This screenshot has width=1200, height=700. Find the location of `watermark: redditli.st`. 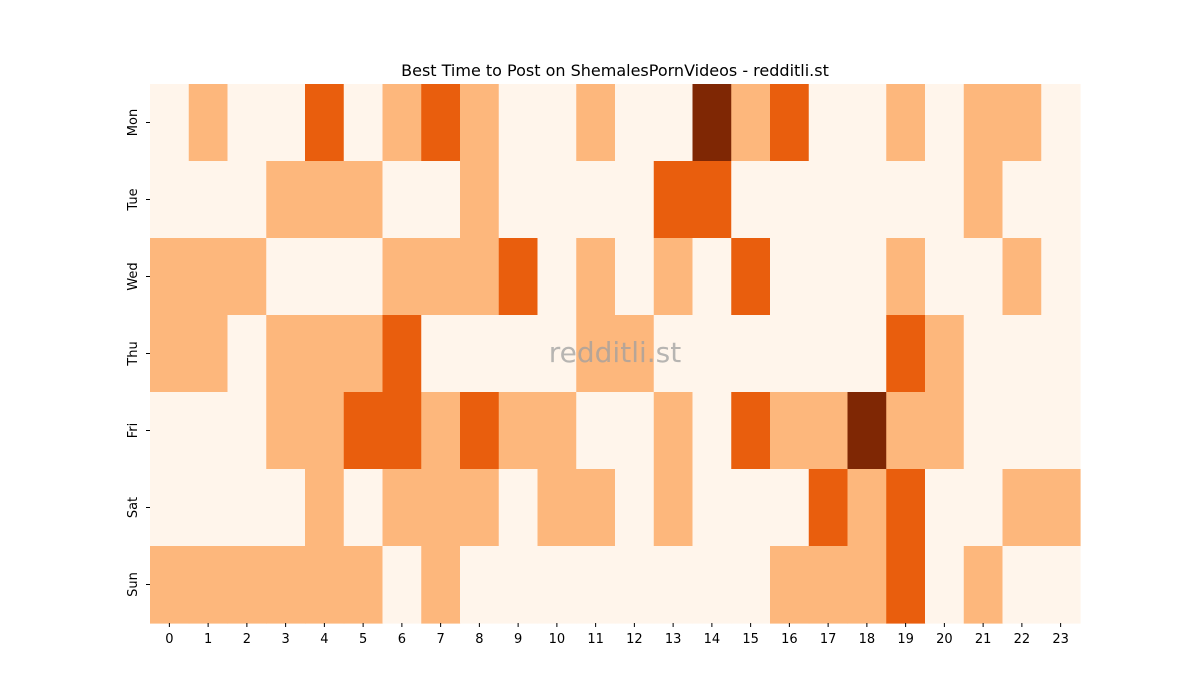

watermark: redditli.st is located at coordinates (615, 352).